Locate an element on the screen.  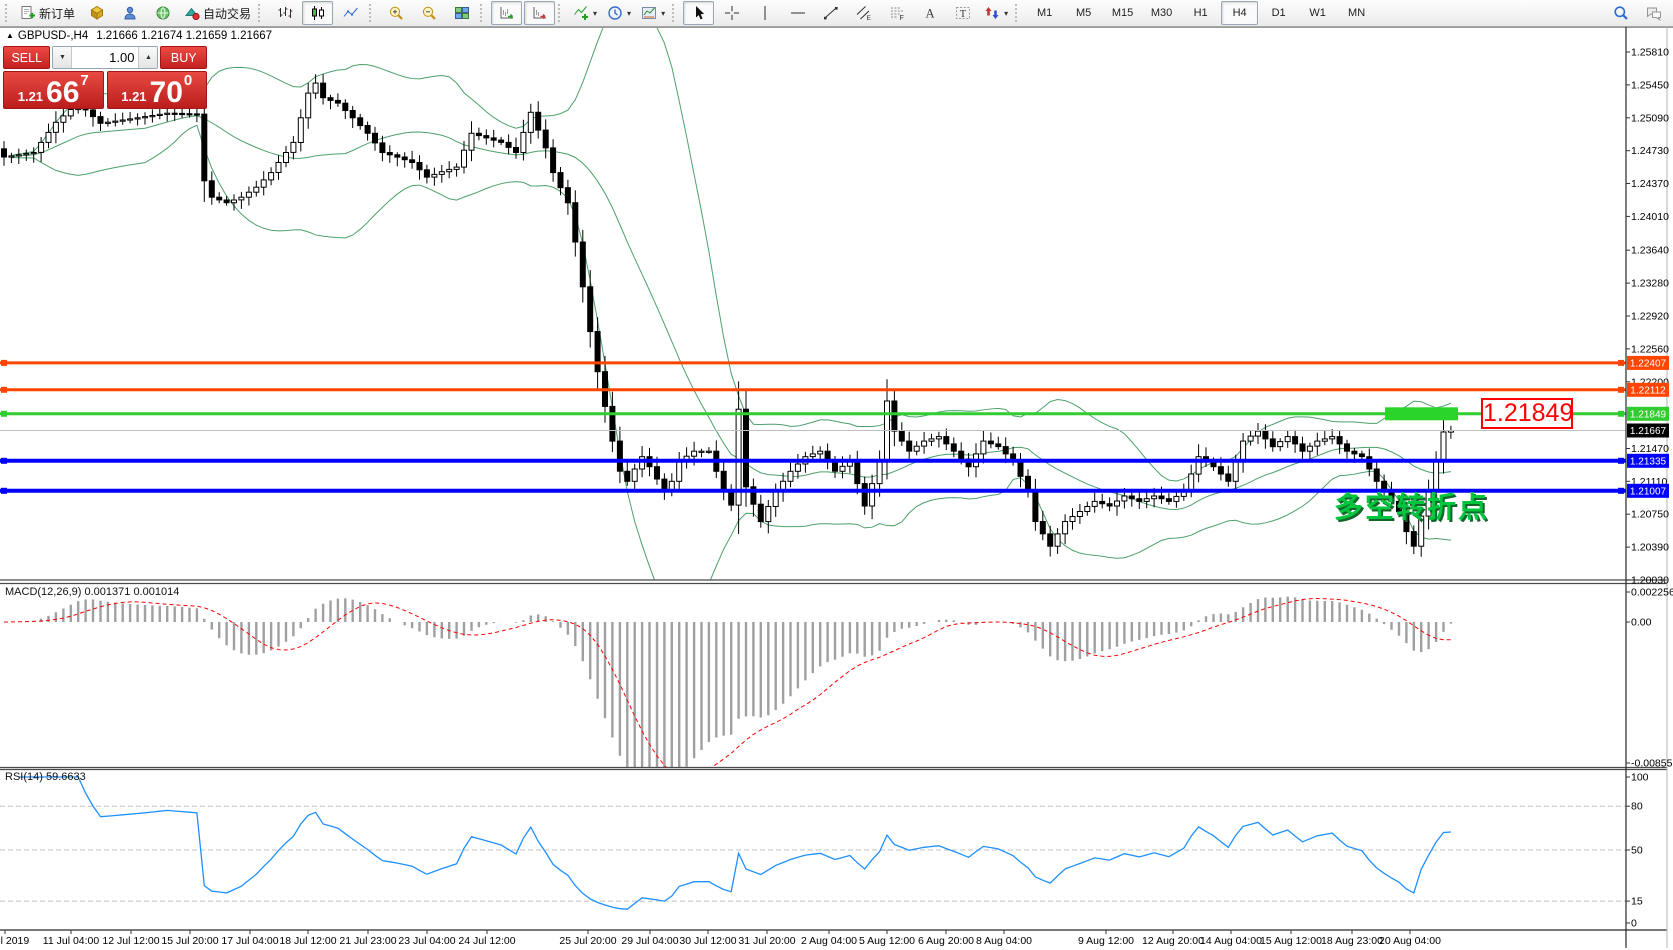
timeframe-h4-button: H4 is located at coordinates (1240, 13).